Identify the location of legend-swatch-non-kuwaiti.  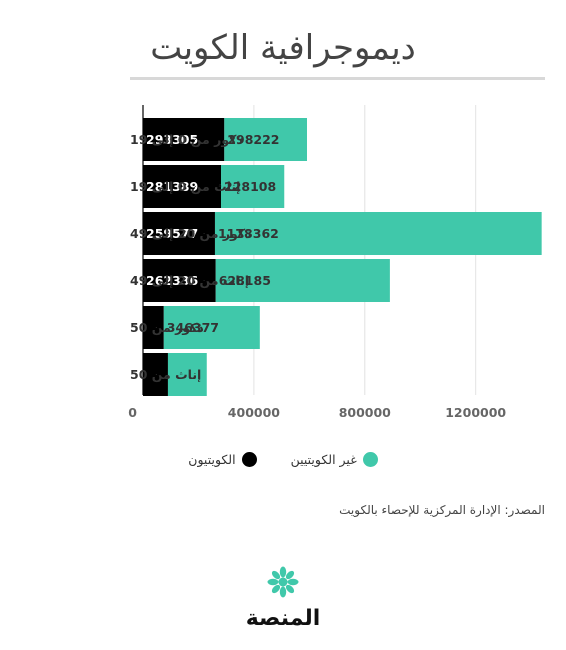
(370, 459).